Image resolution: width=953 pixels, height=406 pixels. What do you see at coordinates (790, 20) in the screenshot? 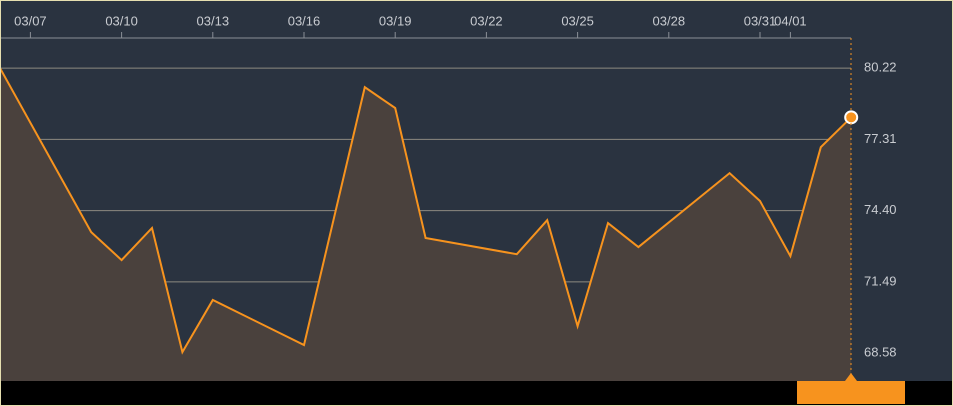
I see `x-tick-label: 04/01` at bounding box center [790, 20].